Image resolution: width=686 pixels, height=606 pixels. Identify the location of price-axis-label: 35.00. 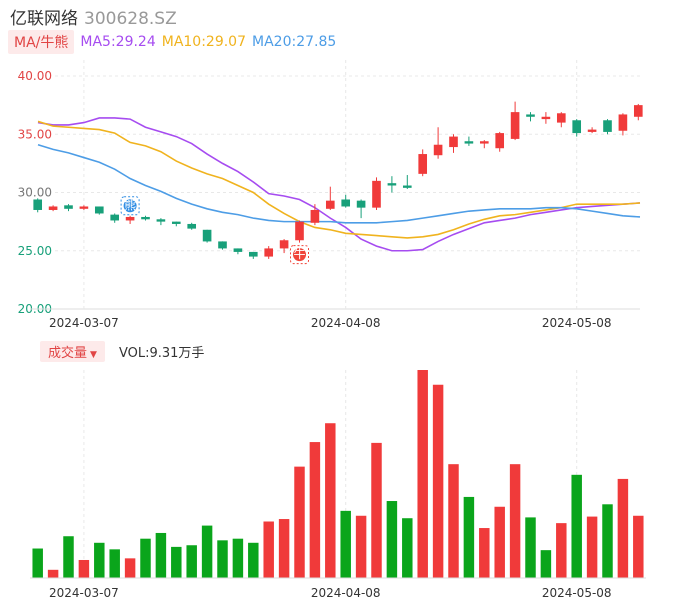
(35, 134).